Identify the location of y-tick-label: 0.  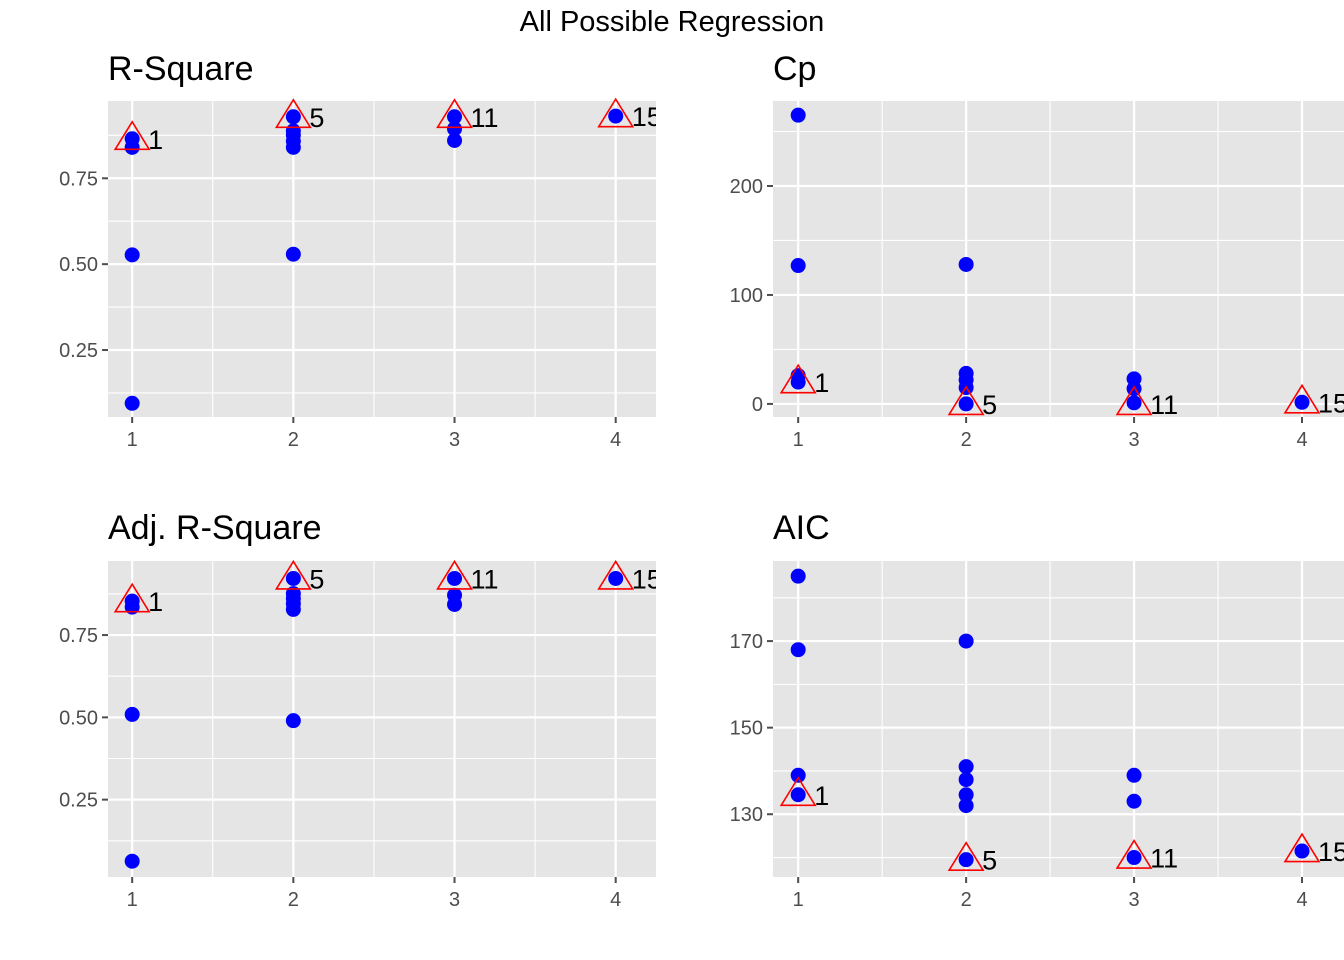
(757, 405).